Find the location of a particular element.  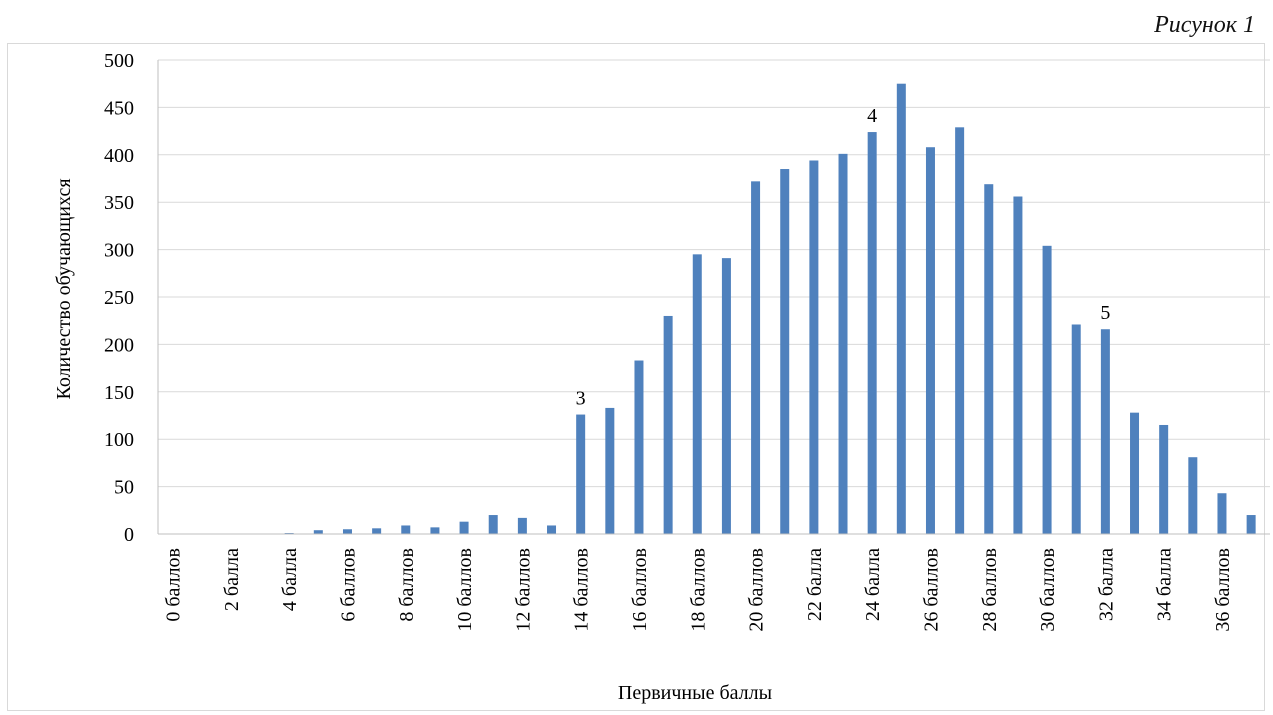

y-tick-label: 400 is located at coordinates (119, 156).